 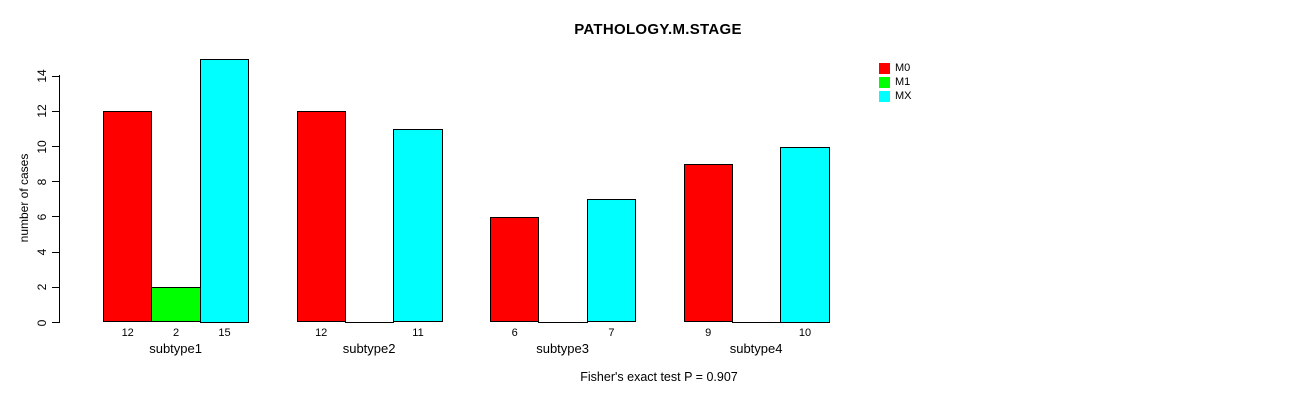 What do you see at coordinates (128, 217) in the screenshot?
I see `bar-subtype1-M0` at bounding box center [128, 217].